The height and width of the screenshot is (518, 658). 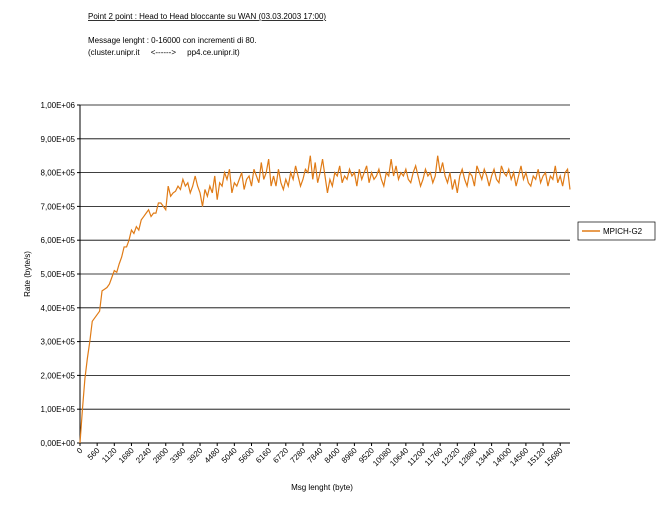 I want to click on y-axis-label: Rate (byte/s), so click(x=27, y=274).